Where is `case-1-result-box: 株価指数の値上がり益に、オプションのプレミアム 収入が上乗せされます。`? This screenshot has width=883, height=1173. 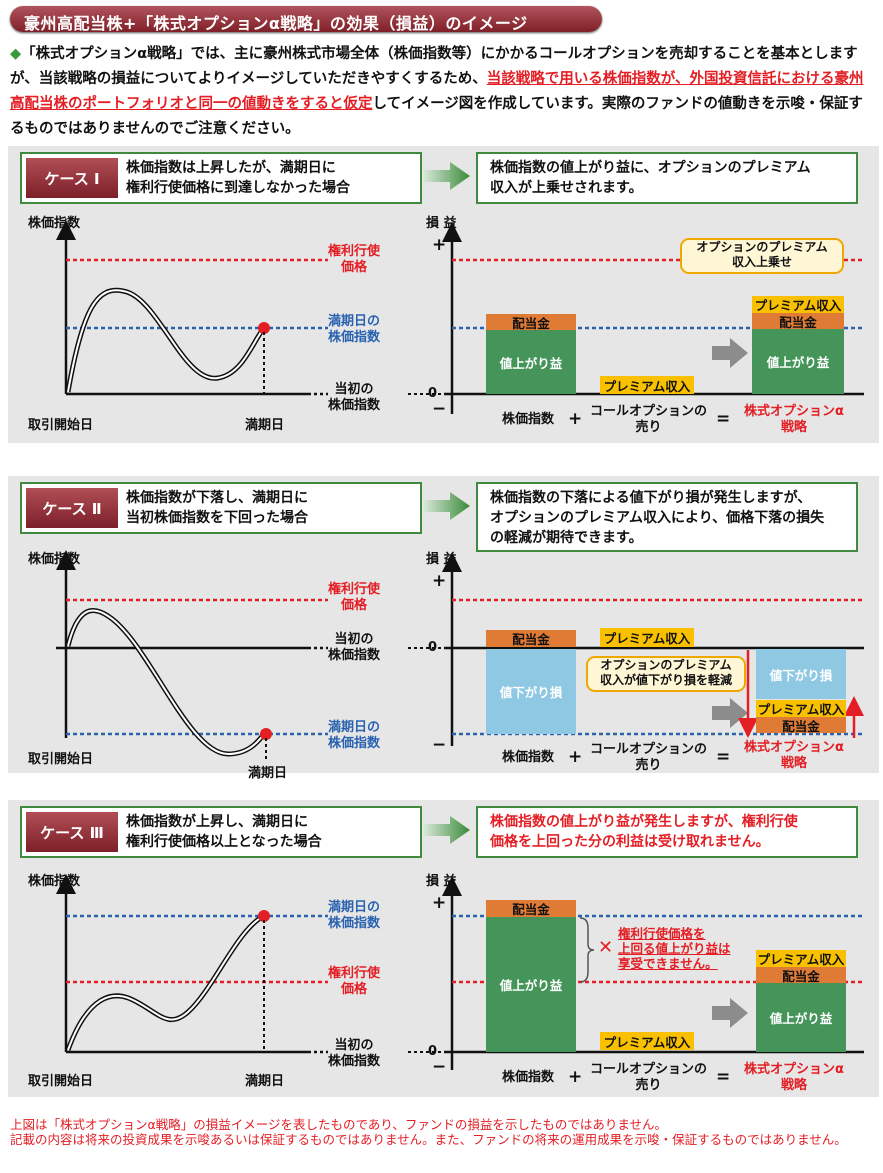
case-1-result-box: 株価指数の値上がり益に、オプションのプレミアム 収入が上乗せされます。 is located at coordinates (667, 178).